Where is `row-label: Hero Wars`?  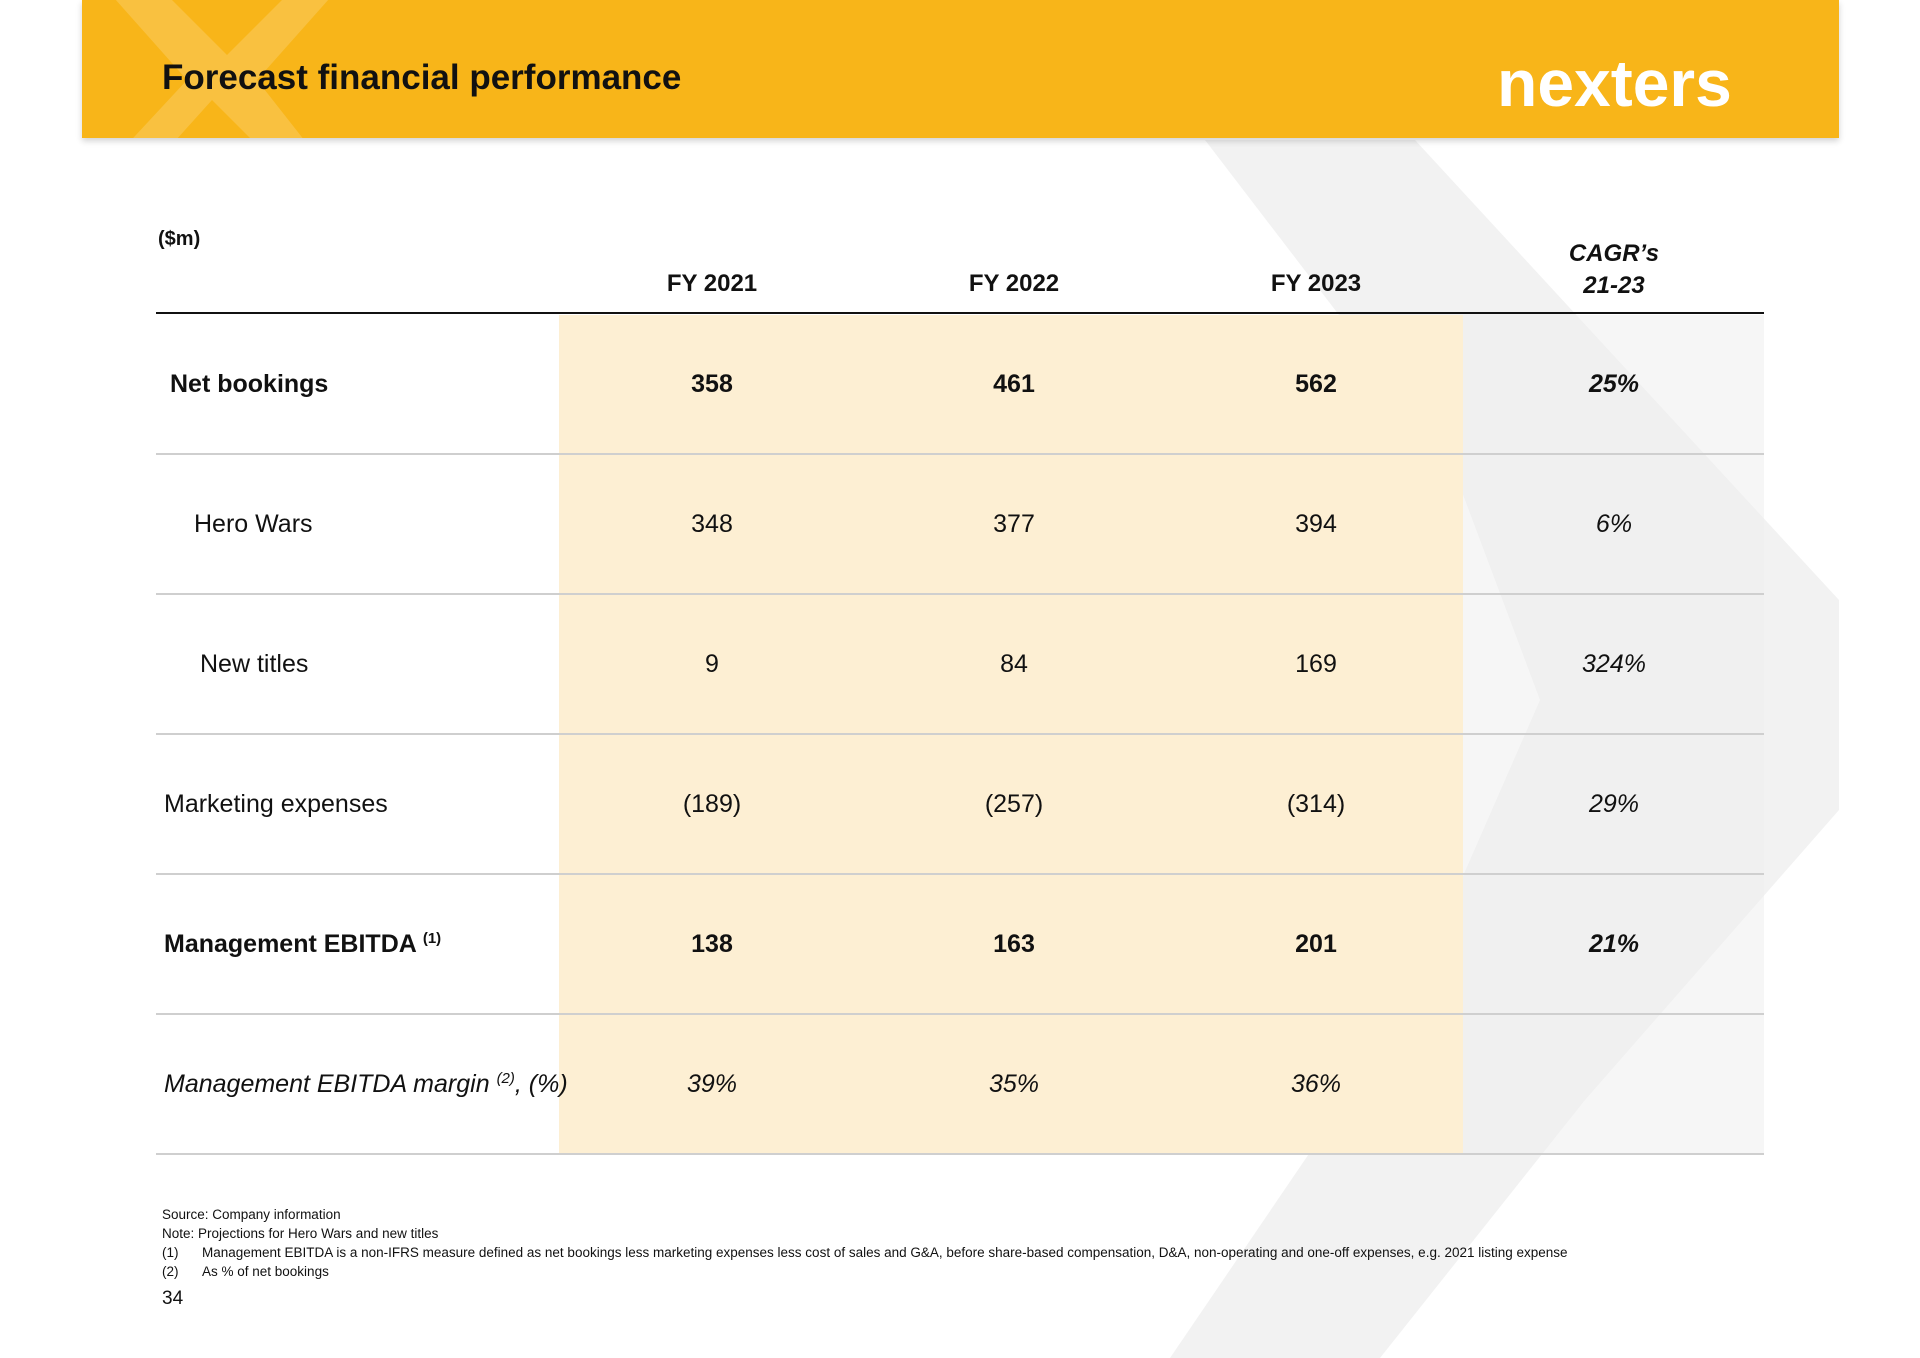 row-label: Hero Wars is located at coordinates (253, 524).